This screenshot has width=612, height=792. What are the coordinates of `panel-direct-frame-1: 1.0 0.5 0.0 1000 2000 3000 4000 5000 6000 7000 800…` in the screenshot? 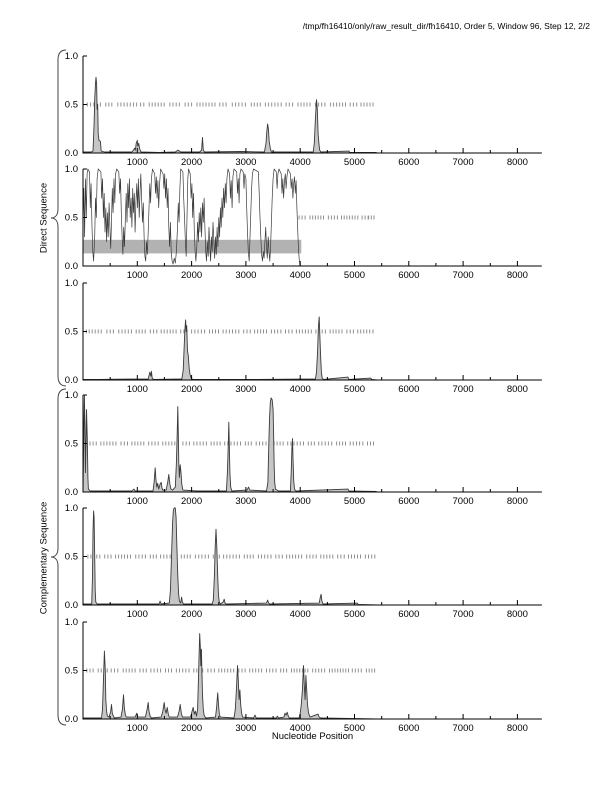 It's located at (303, 109).